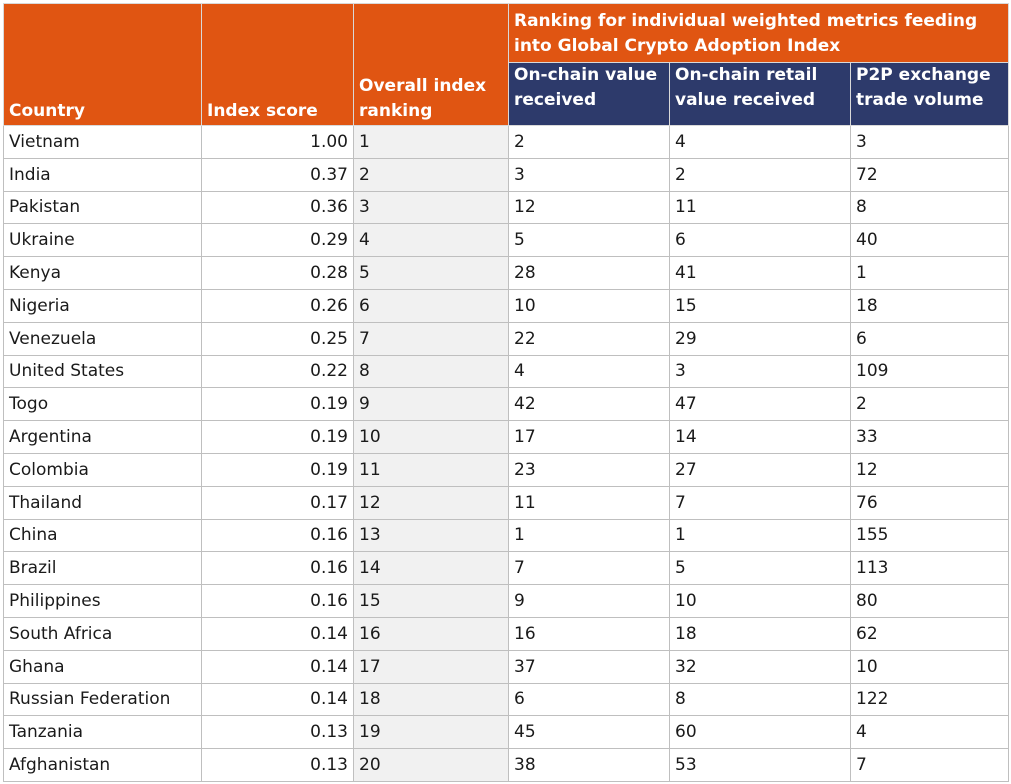 This screenshot has width=1011, height=784. I want to click on cell-overall-ranking: 3, so click(431, 207).